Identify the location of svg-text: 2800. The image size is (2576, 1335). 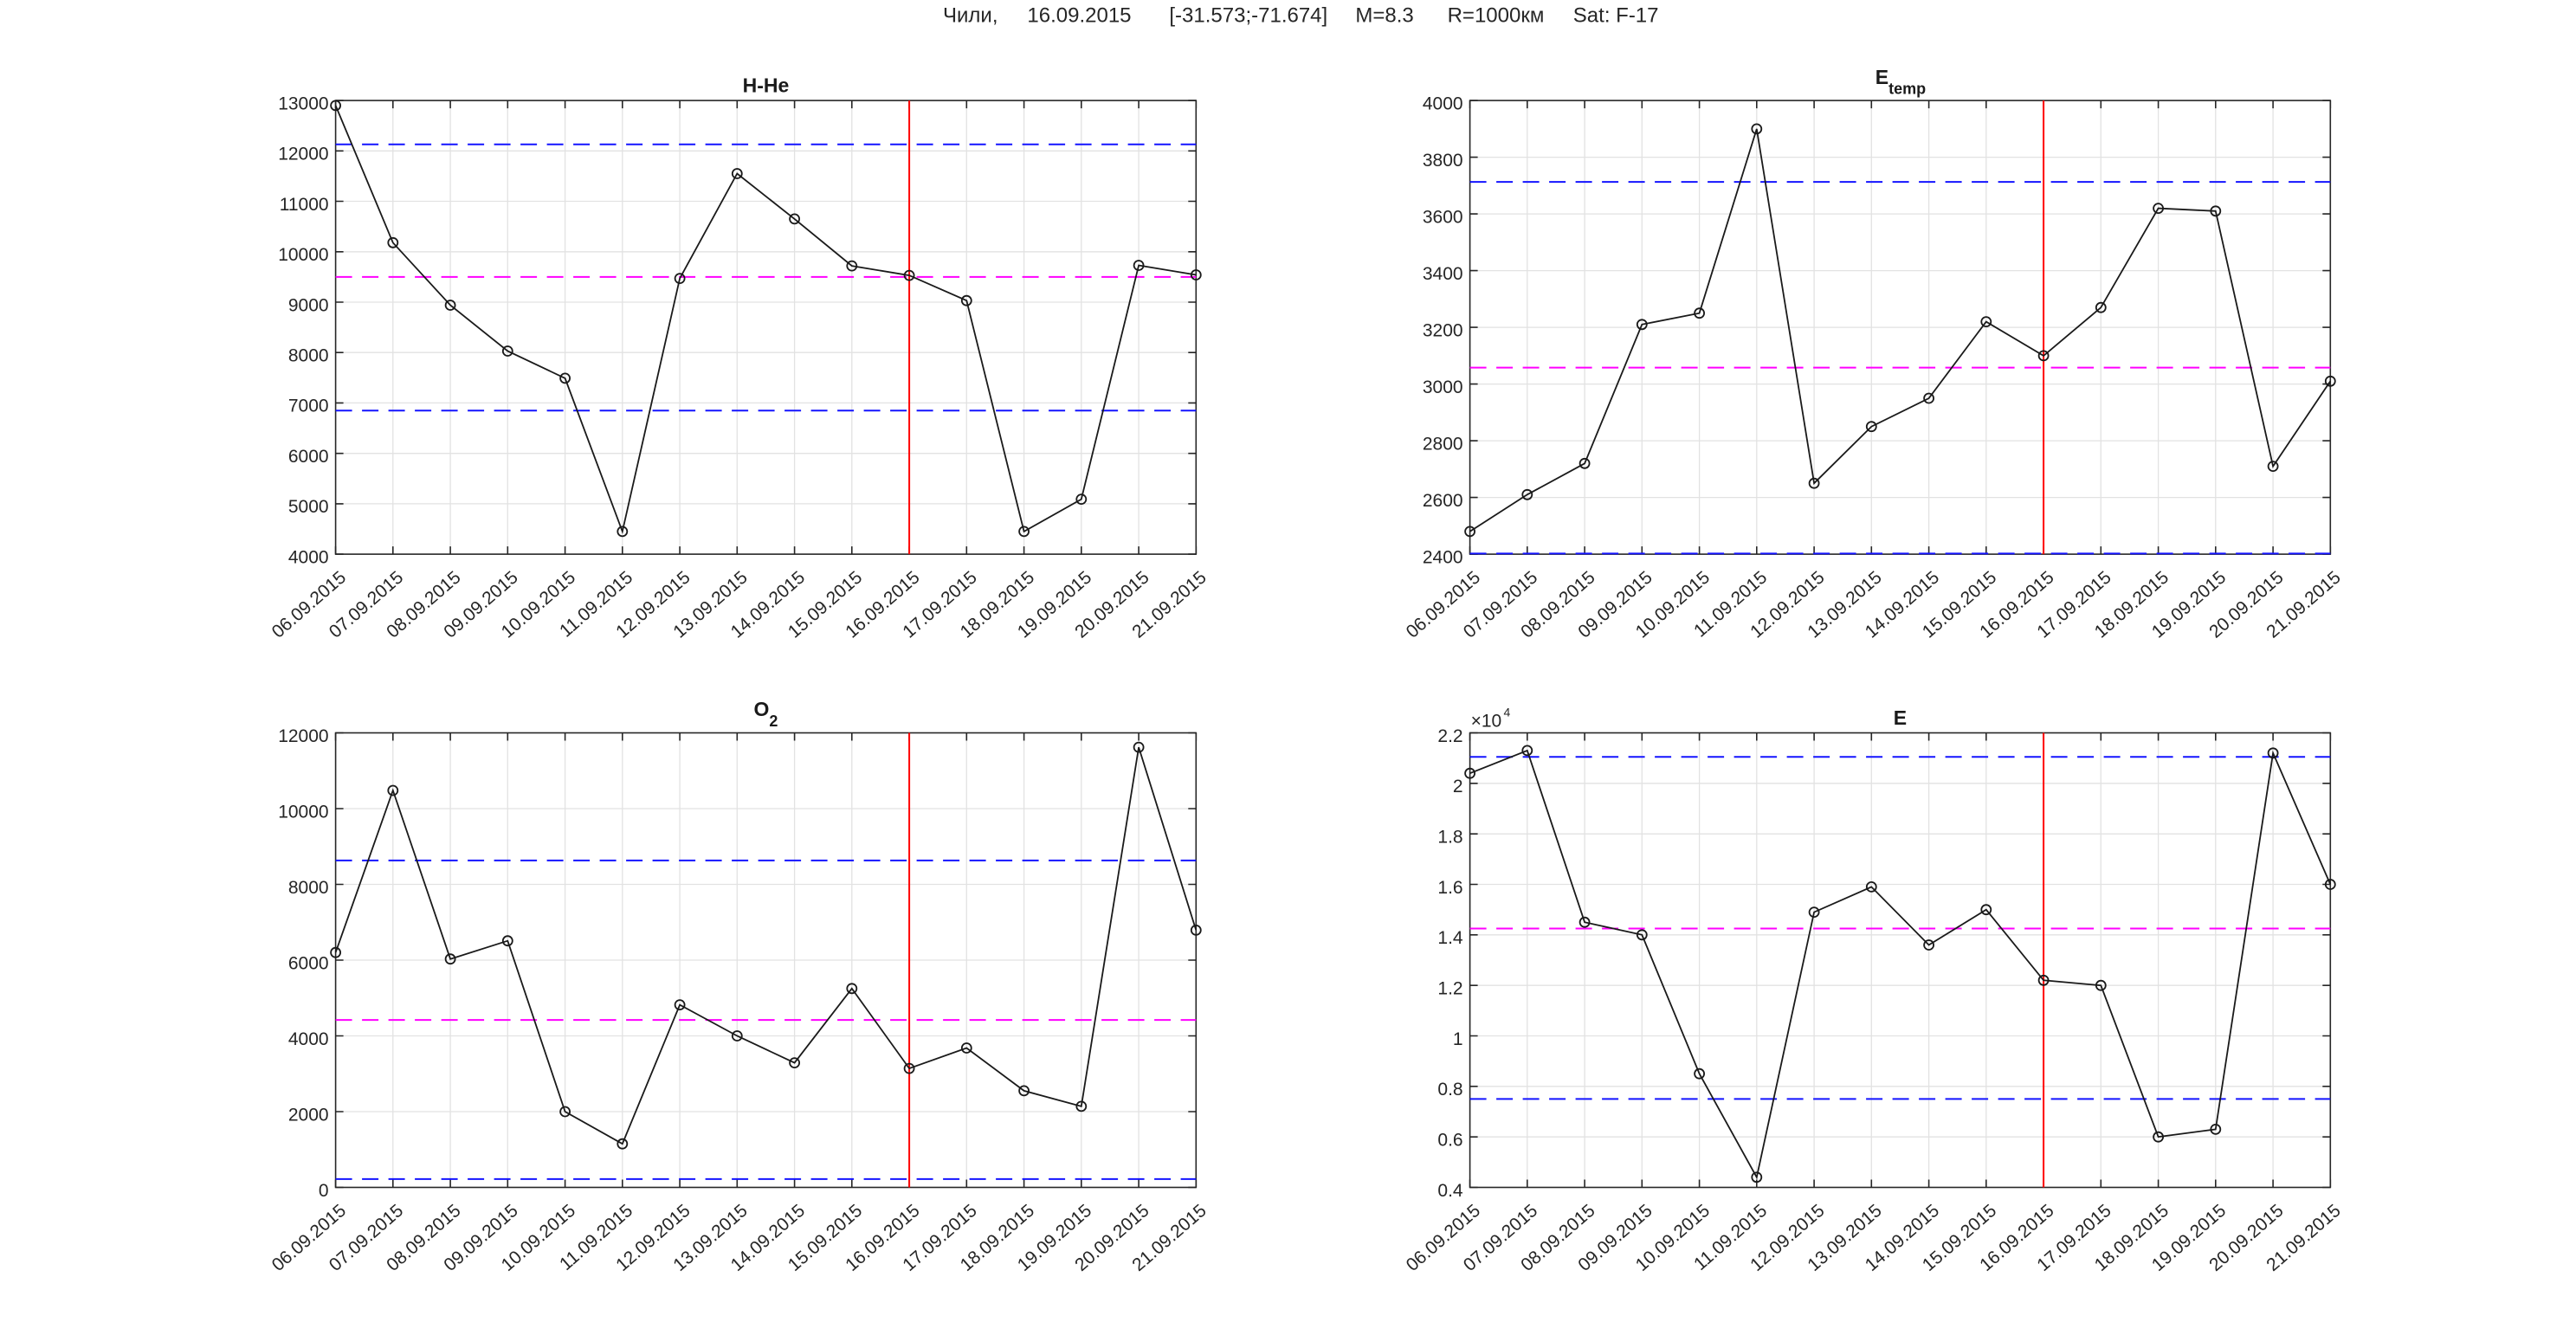
(1443, 444).